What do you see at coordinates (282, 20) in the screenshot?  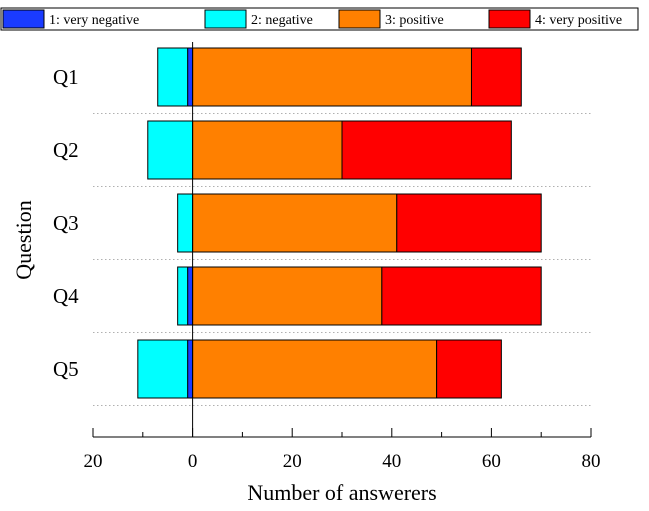 I see `legend-label: 2: negative` at bounding box center [282, 20].